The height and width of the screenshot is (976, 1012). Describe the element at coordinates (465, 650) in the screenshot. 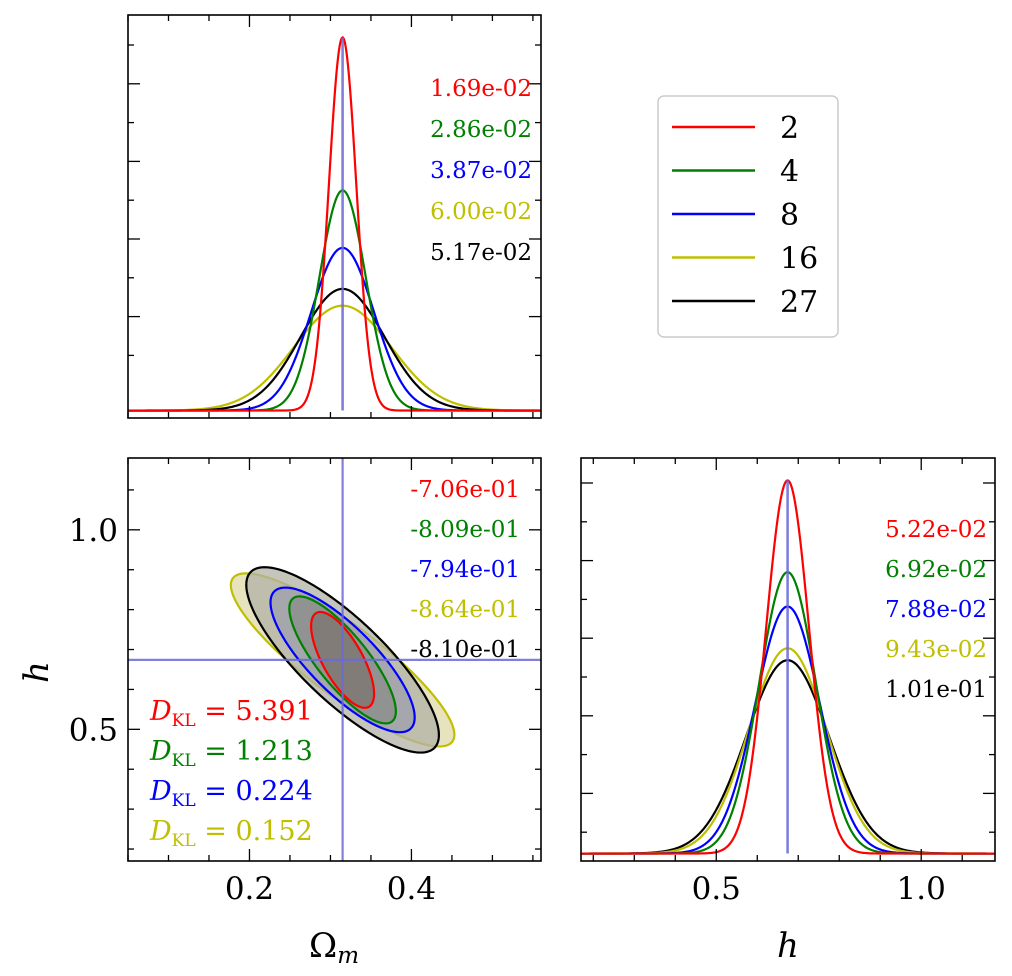

I see `correlation-annotation-27: -8.10e-01` at that location.